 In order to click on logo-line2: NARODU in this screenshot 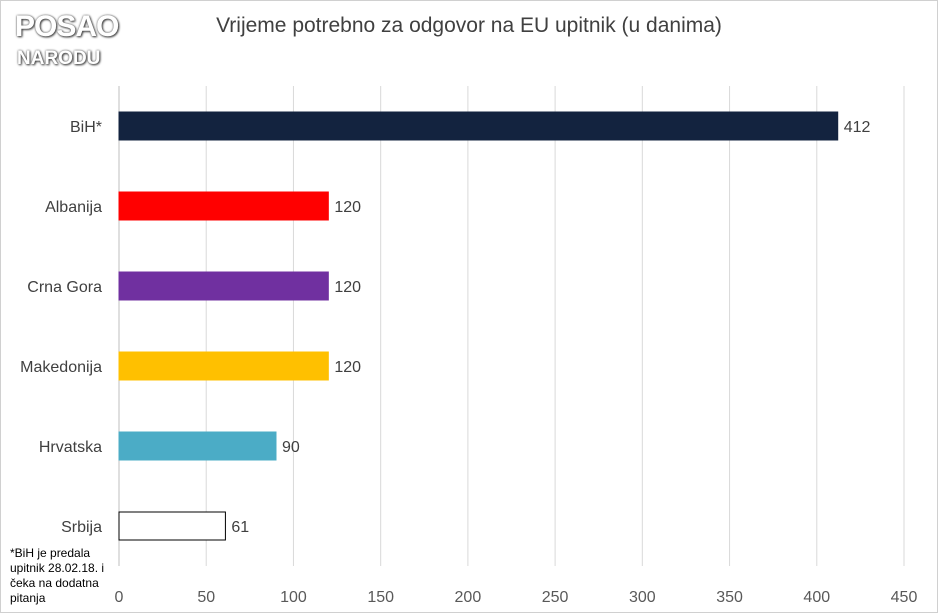, I will do `click(59, 58)`.